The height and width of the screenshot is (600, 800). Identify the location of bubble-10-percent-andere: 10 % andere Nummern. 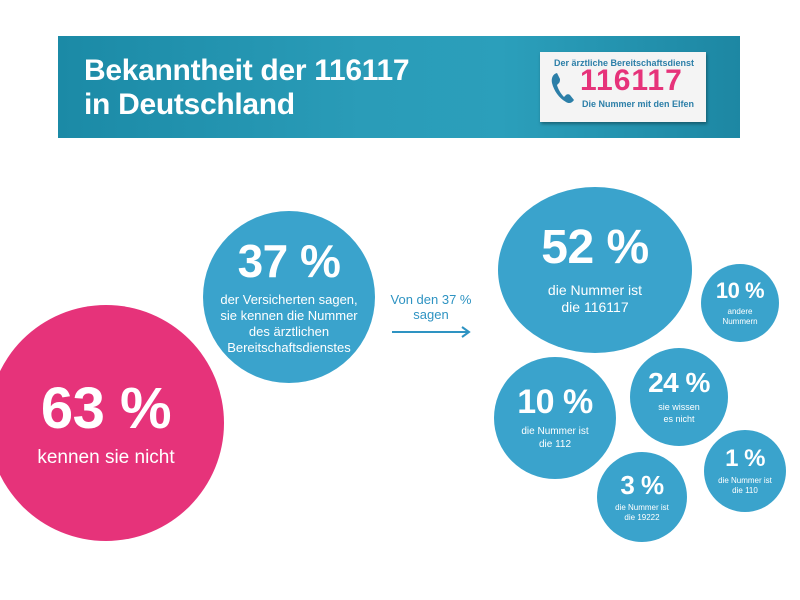
(740, 303).